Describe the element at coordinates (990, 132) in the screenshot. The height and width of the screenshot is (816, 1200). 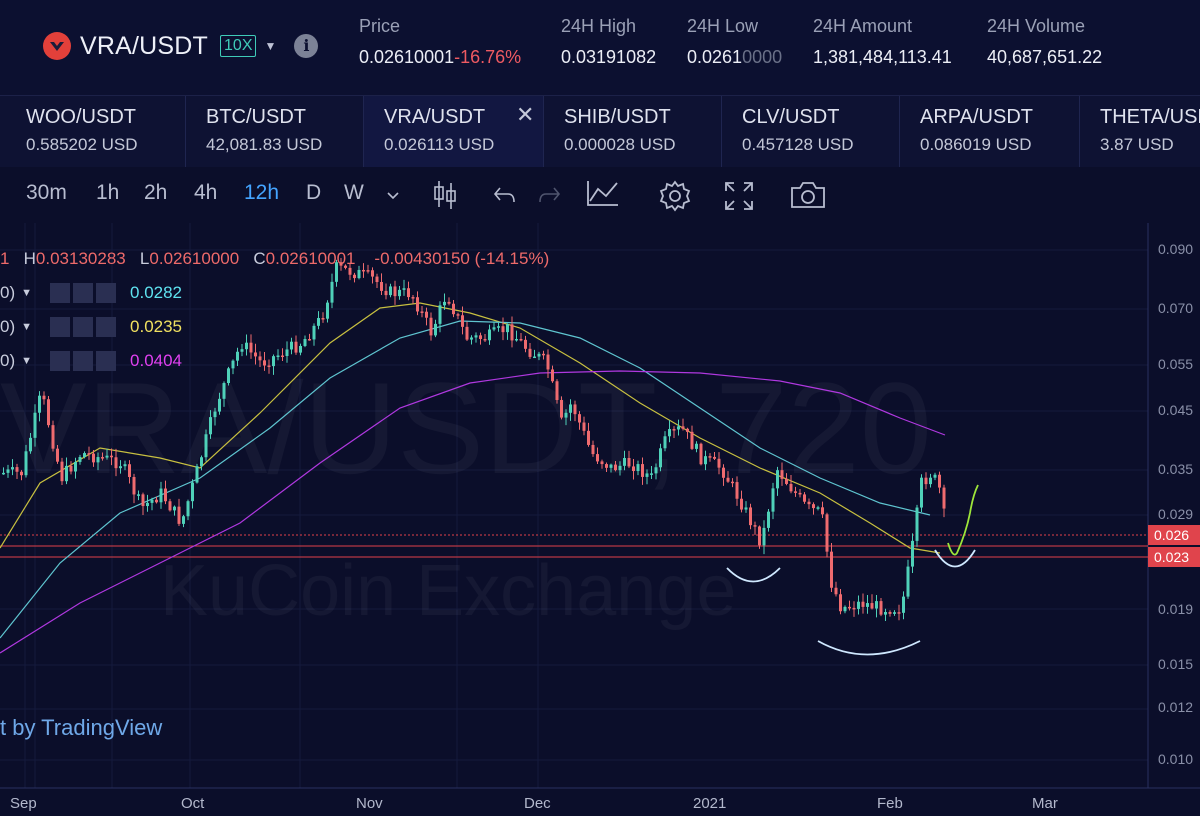
I see `tab-arpa-usdt: ARPA/USDT 0.086019 USD` at that location.